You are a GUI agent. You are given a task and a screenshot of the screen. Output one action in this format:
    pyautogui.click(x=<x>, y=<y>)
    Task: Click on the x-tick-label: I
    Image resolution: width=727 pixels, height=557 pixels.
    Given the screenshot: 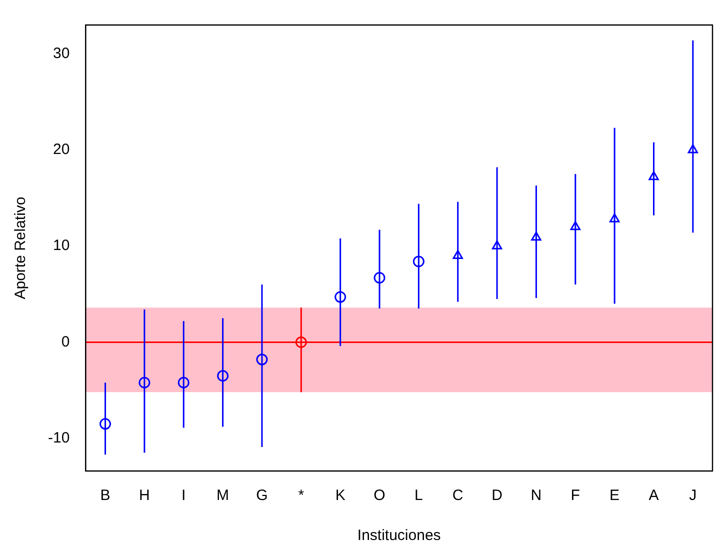 What is the action you would take?
    pyautogui.click(x=184, y=495)
    